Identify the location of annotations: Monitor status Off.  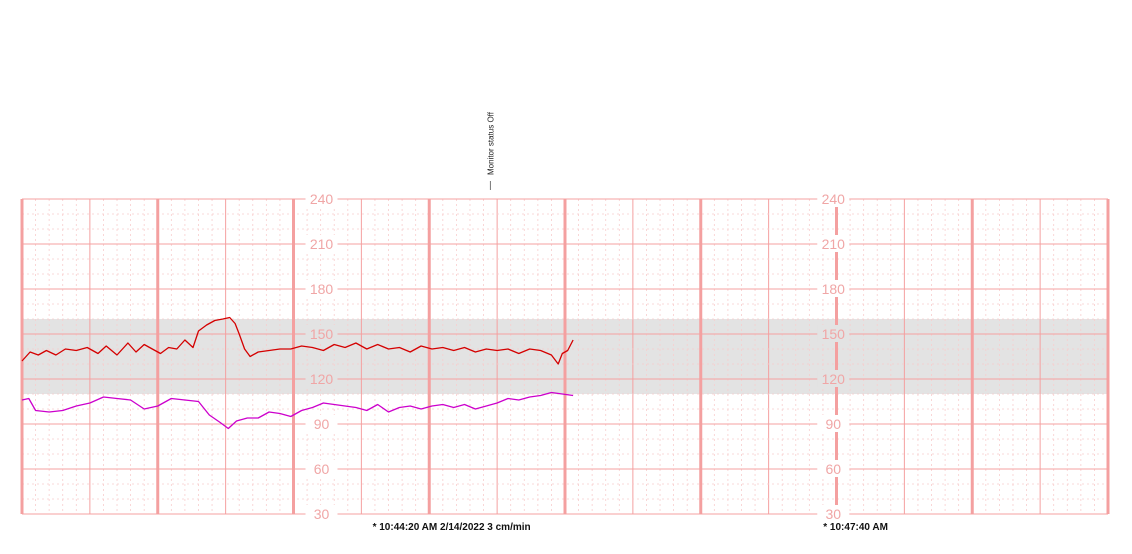
(490, 150).